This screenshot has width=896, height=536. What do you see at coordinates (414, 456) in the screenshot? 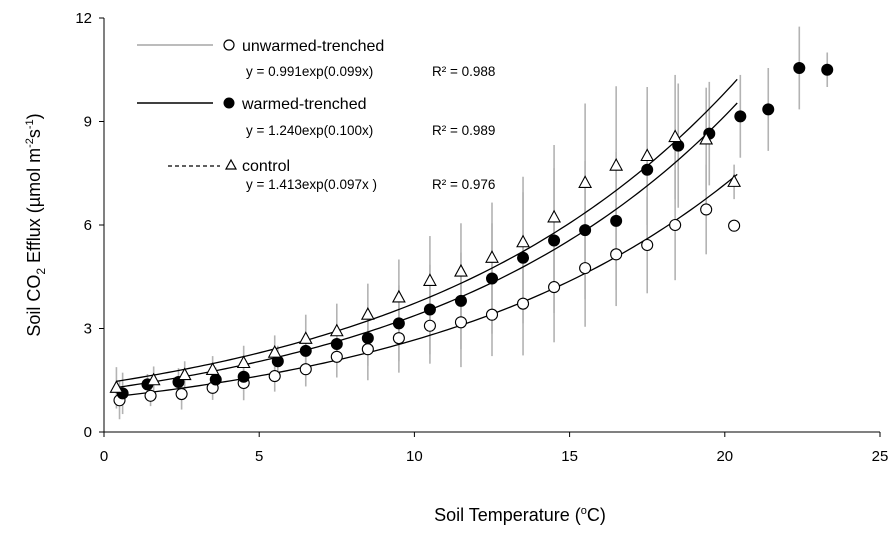
I see `x-tick-label: 10` at bounding box center [414, 456].